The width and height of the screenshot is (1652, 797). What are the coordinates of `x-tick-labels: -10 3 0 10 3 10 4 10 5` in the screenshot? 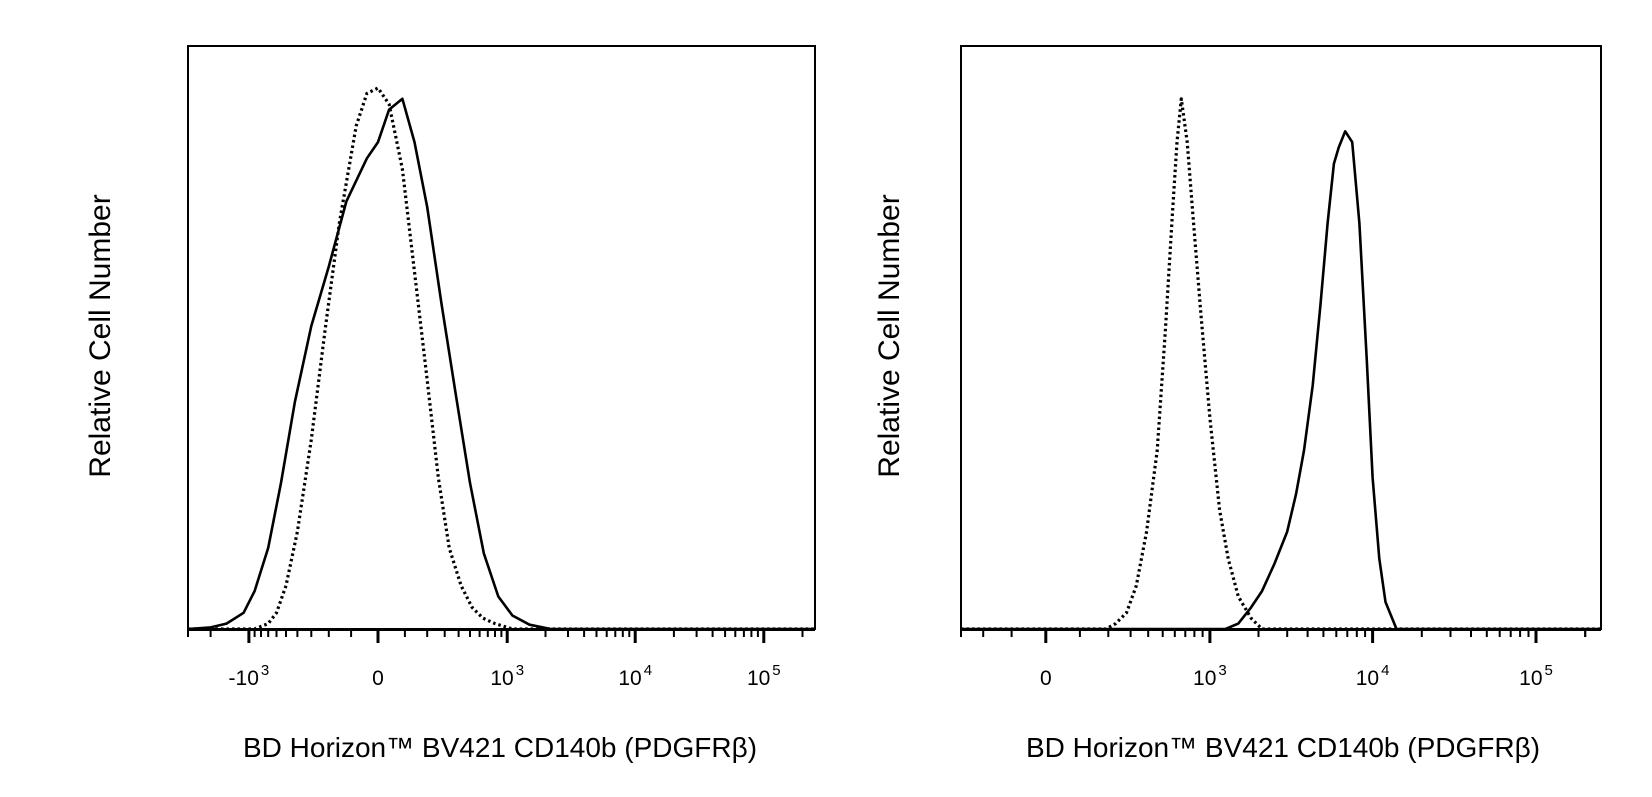 It's located at (505, 676).